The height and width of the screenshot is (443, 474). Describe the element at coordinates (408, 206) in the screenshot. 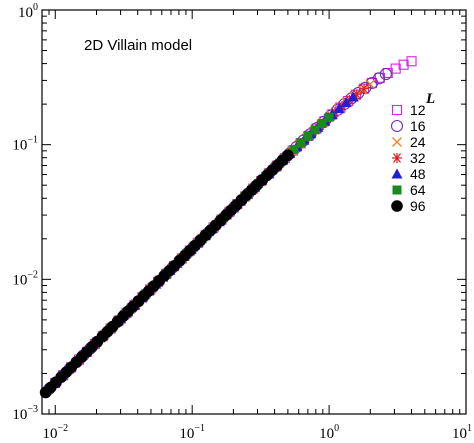

I see `legend-item: 96` at that location.